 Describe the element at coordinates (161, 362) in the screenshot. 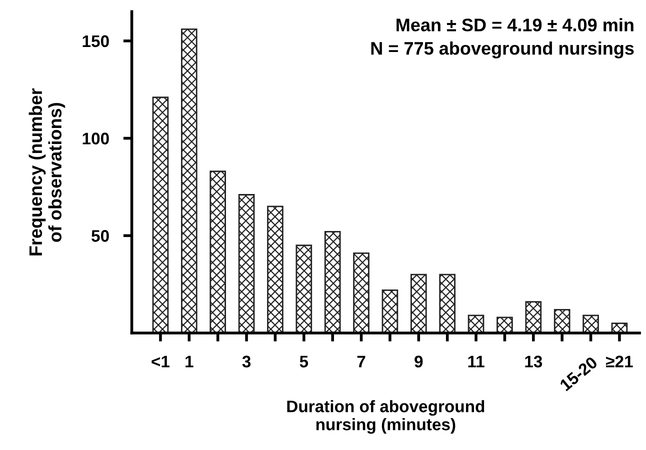

I see `x-tick-label: <1` at that location.